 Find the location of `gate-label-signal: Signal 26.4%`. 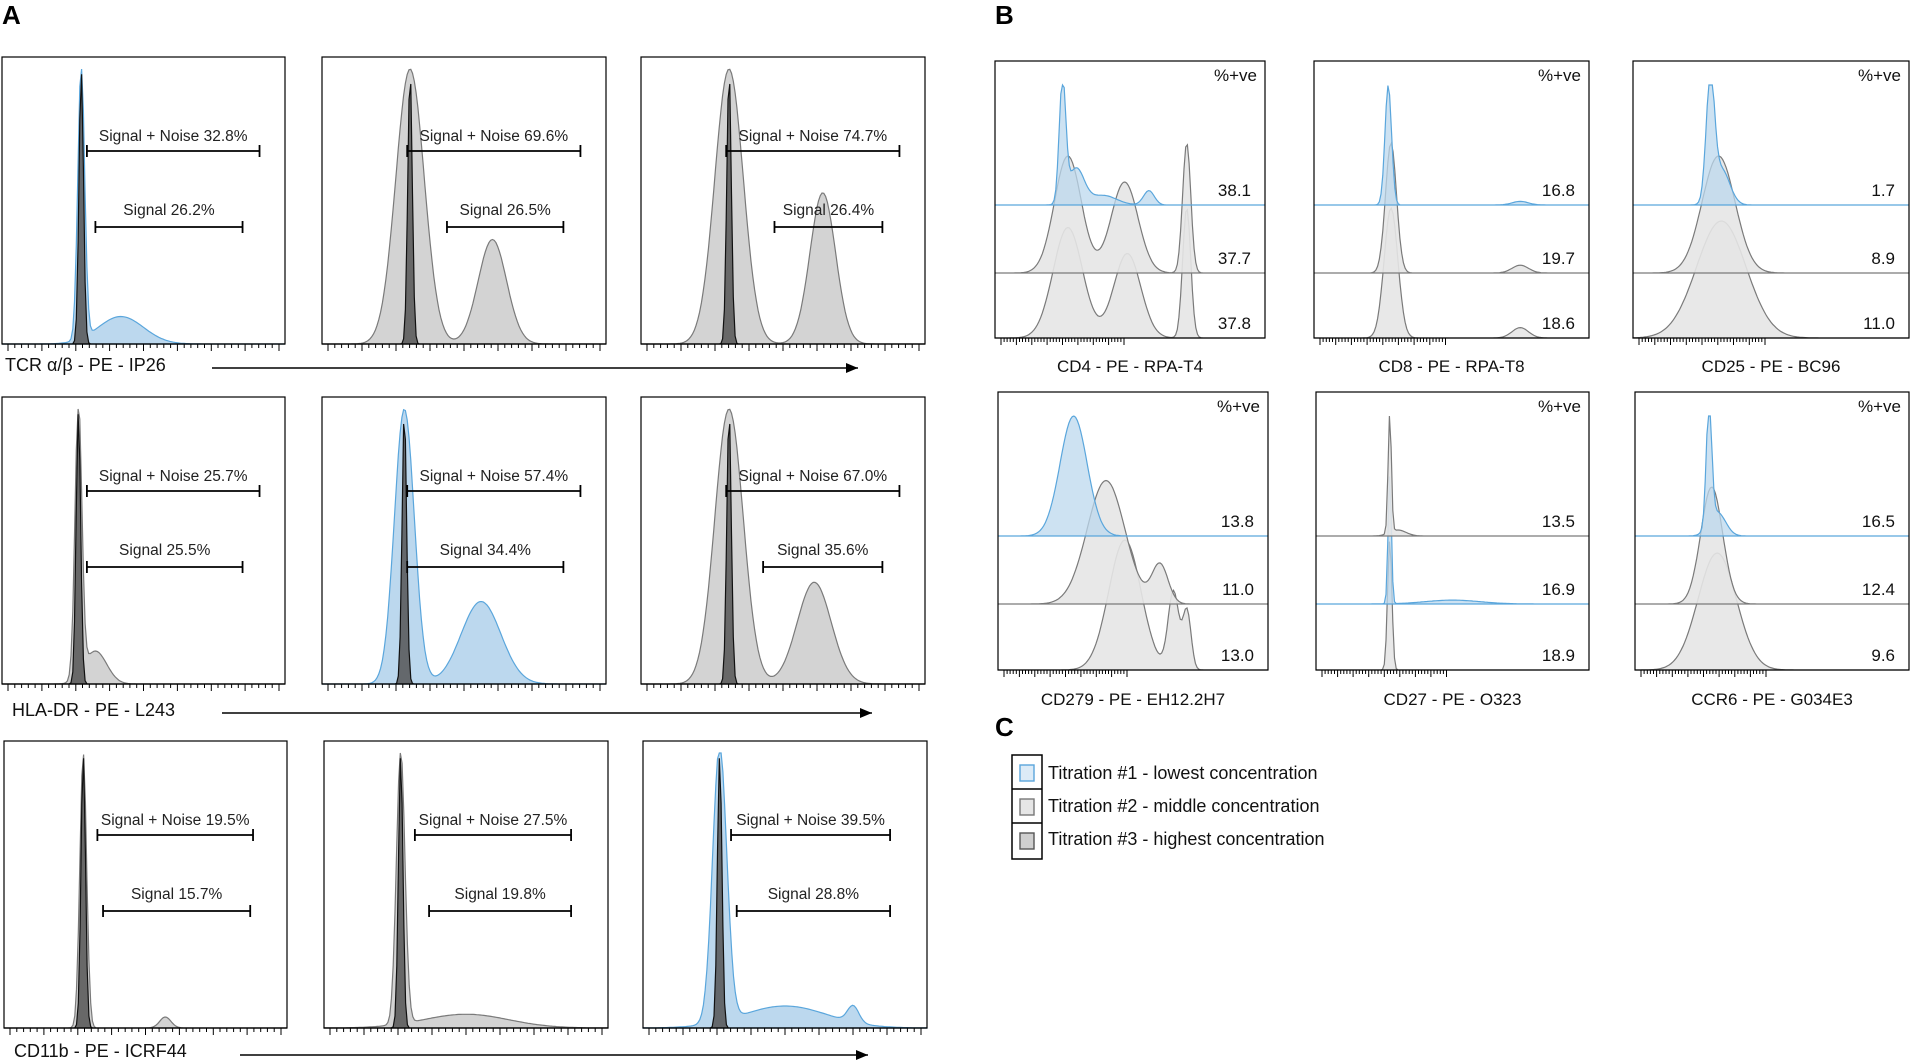

gate-label-signal: Signal 26.4% is located at coordinates (829, 210).